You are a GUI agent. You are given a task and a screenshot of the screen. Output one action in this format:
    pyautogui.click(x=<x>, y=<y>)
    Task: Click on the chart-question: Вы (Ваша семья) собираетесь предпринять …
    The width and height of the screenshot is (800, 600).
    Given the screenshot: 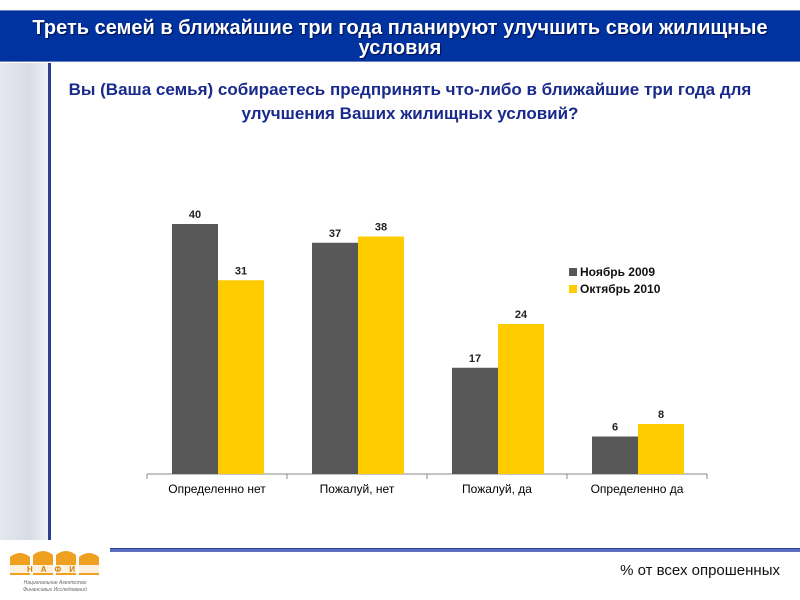 What is the action you would take?
    pyautogui.click(x=410, y=101)
    